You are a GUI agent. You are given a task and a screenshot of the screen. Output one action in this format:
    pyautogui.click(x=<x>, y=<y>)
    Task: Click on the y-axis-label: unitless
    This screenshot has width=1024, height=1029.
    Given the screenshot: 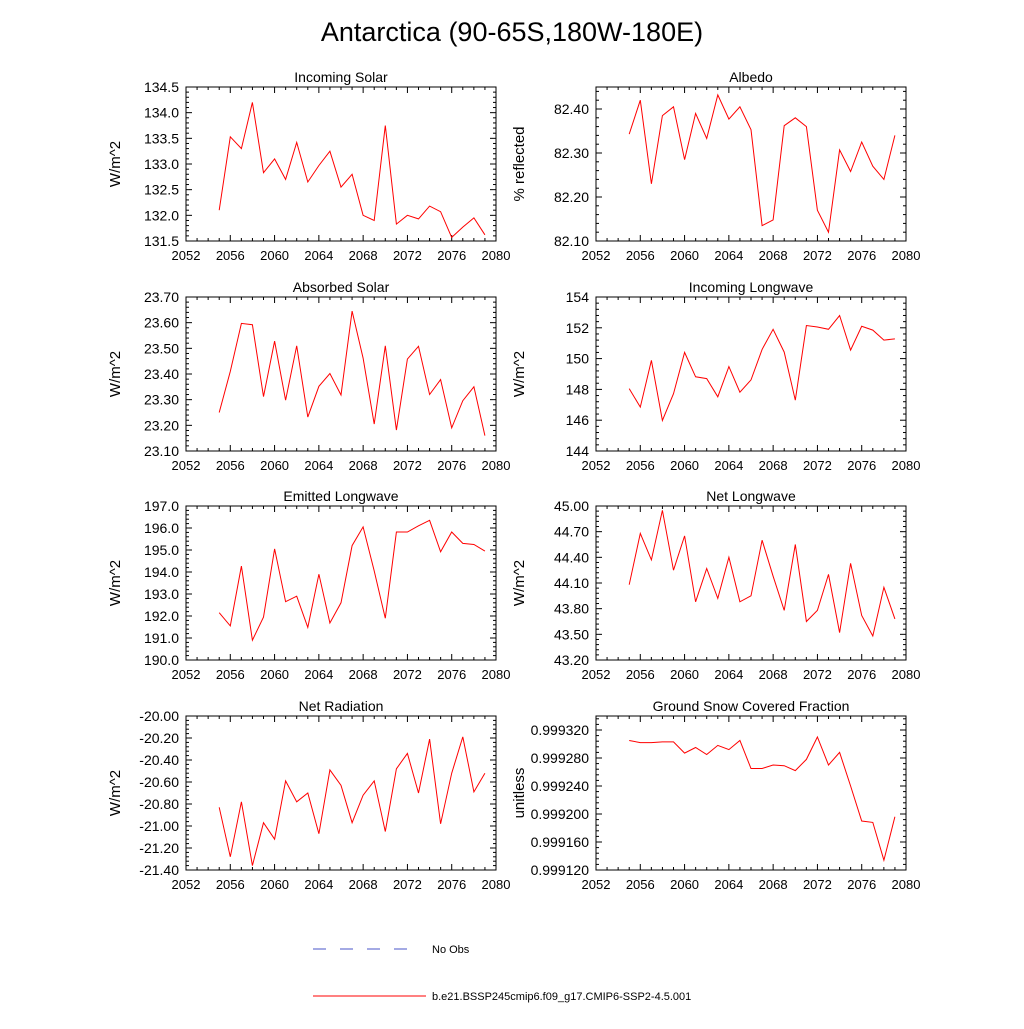 What is the action you would take?
    pyautogui.click(x=519, y=793)
    